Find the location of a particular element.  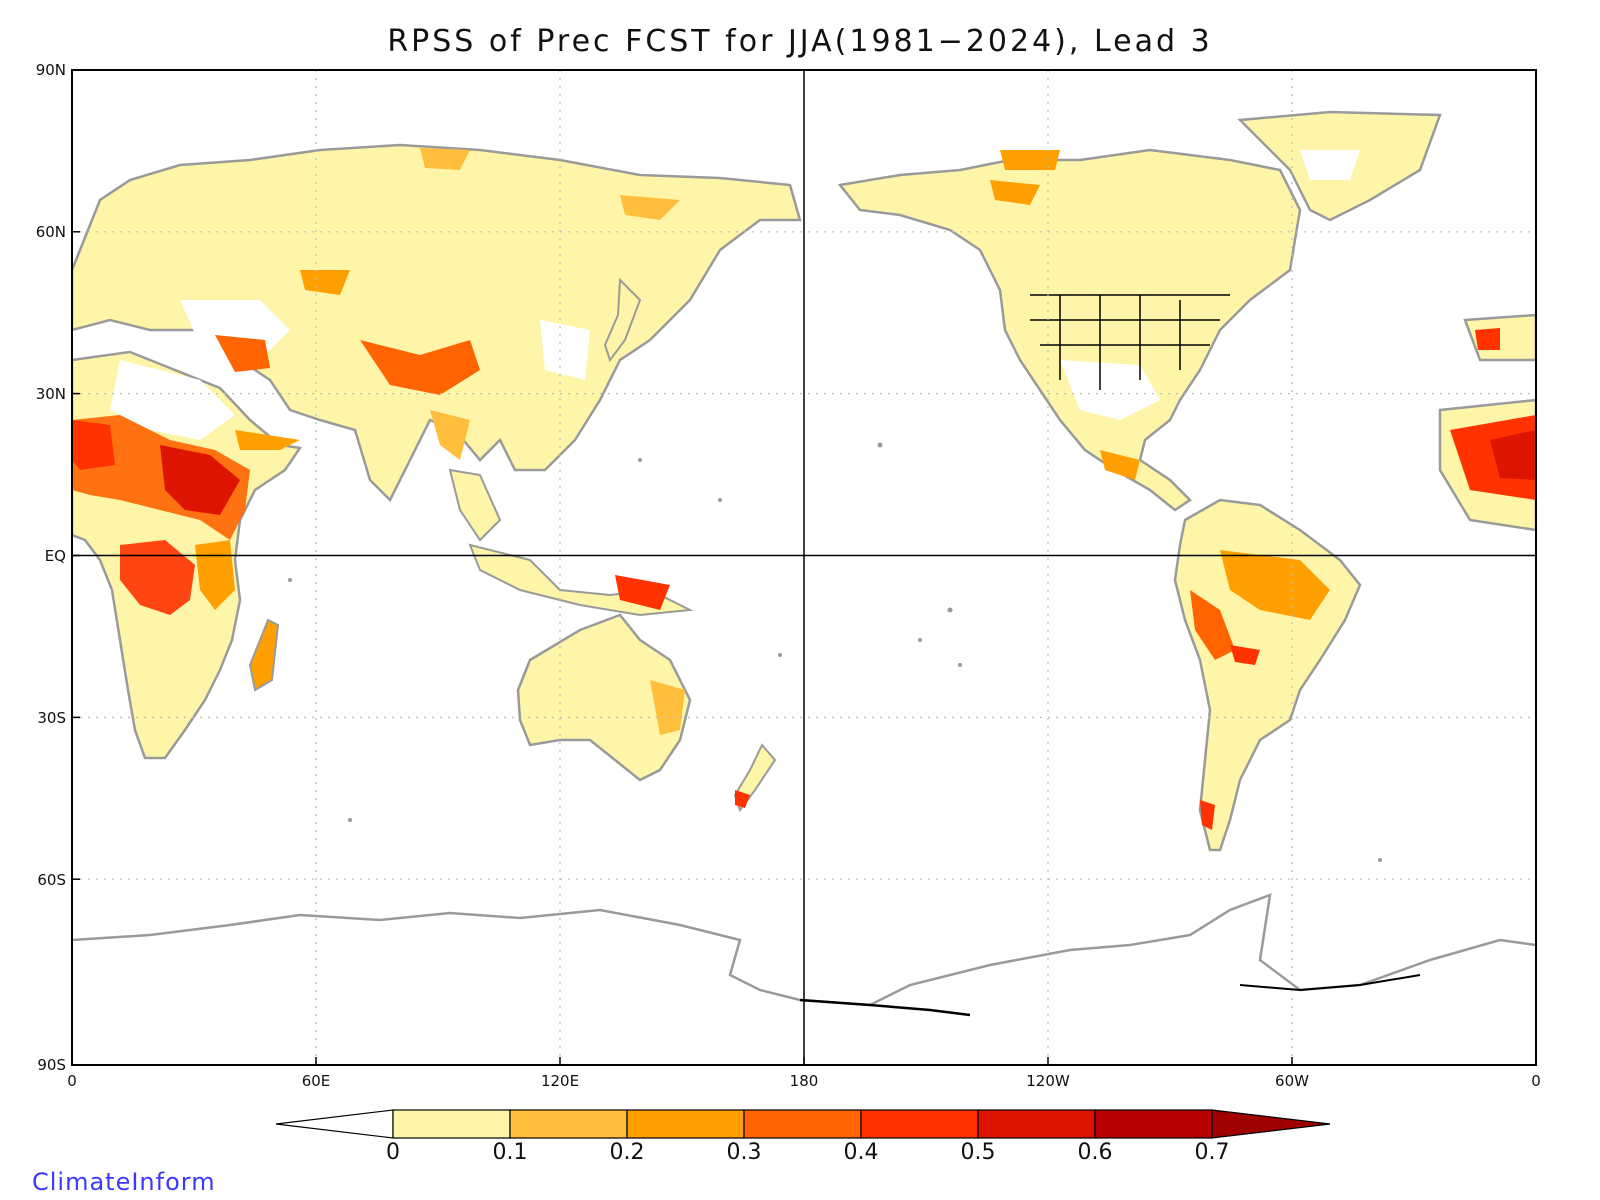

lat-label-60n: 60N is located at coordinates (50, 232).